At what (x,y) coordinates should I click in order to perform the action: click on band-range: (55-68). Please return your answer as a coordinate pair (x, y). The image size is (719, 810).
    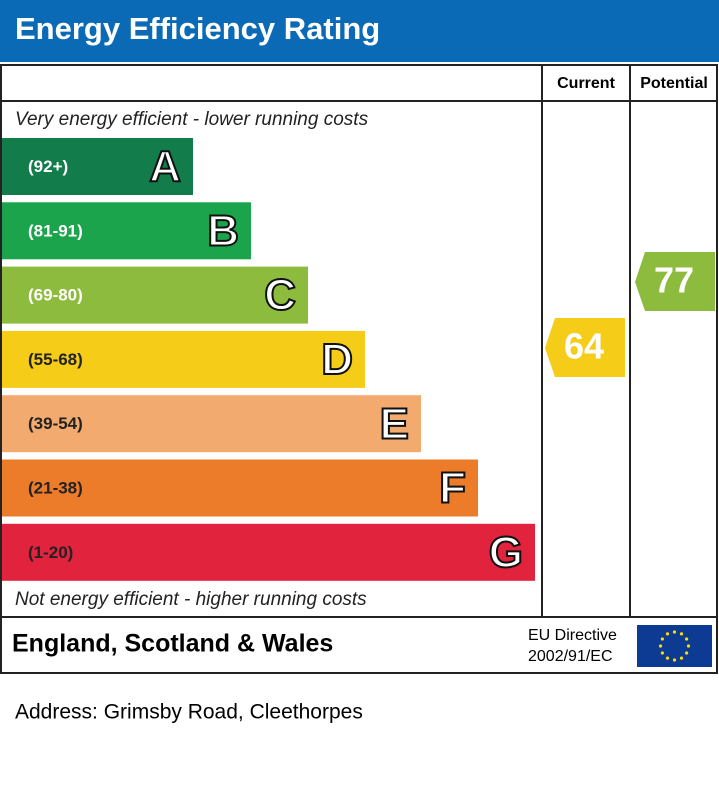
    Looking at the image, I should click on (55, 359).